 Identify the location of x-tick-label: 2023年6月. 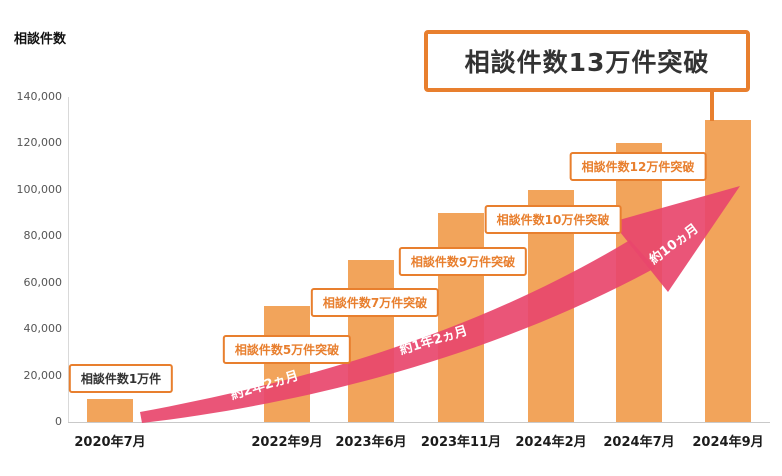
(371, 442).